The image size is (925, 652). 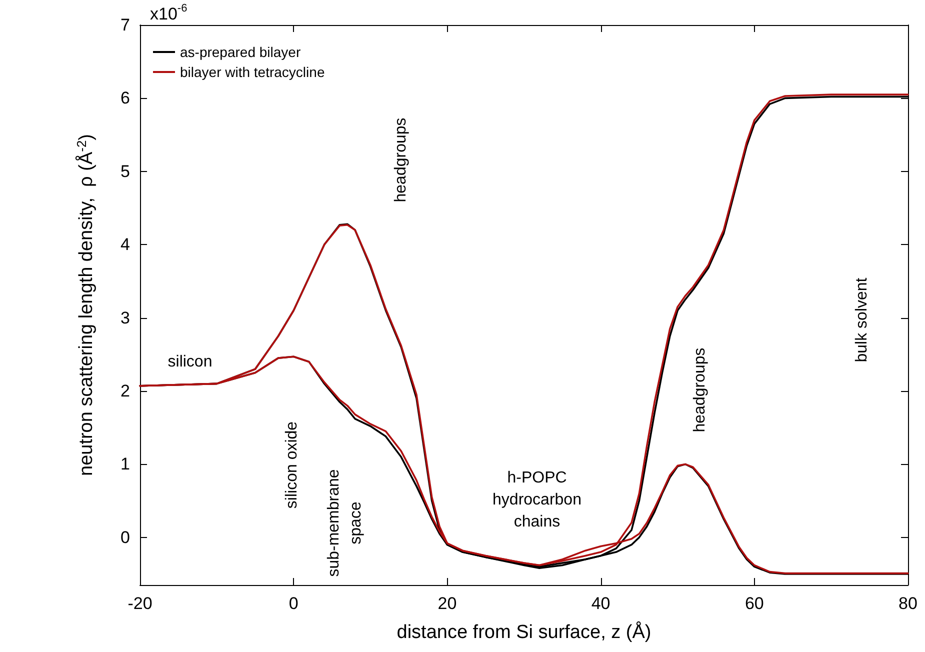 I want to click on x-tick-label: 0, so click(x=293, y=603).